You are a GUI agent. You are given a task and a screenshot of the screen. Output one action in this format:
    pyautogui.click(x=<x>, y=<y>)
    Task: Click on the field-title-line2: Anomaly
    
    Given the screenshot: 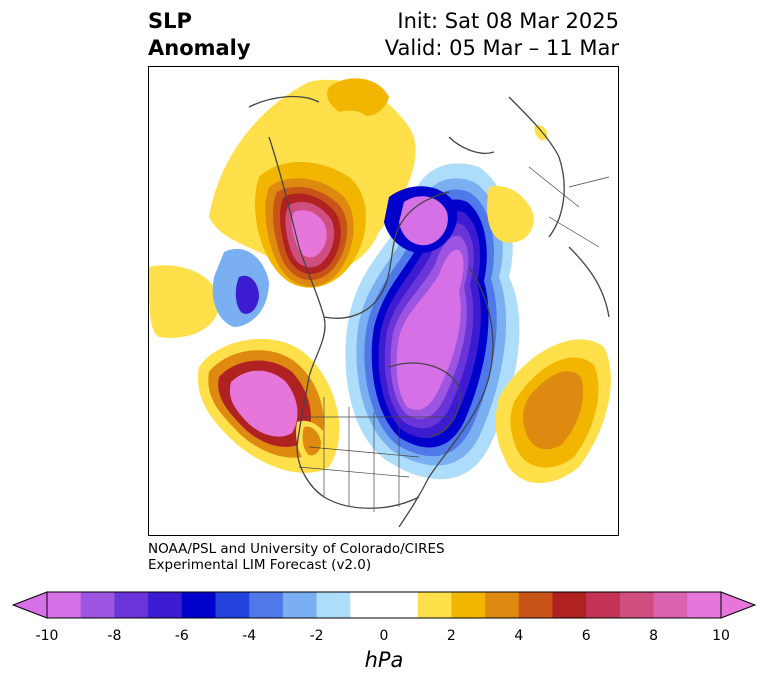 What is the action you would take?
    pyautogui.click(x=199, y=48)
    